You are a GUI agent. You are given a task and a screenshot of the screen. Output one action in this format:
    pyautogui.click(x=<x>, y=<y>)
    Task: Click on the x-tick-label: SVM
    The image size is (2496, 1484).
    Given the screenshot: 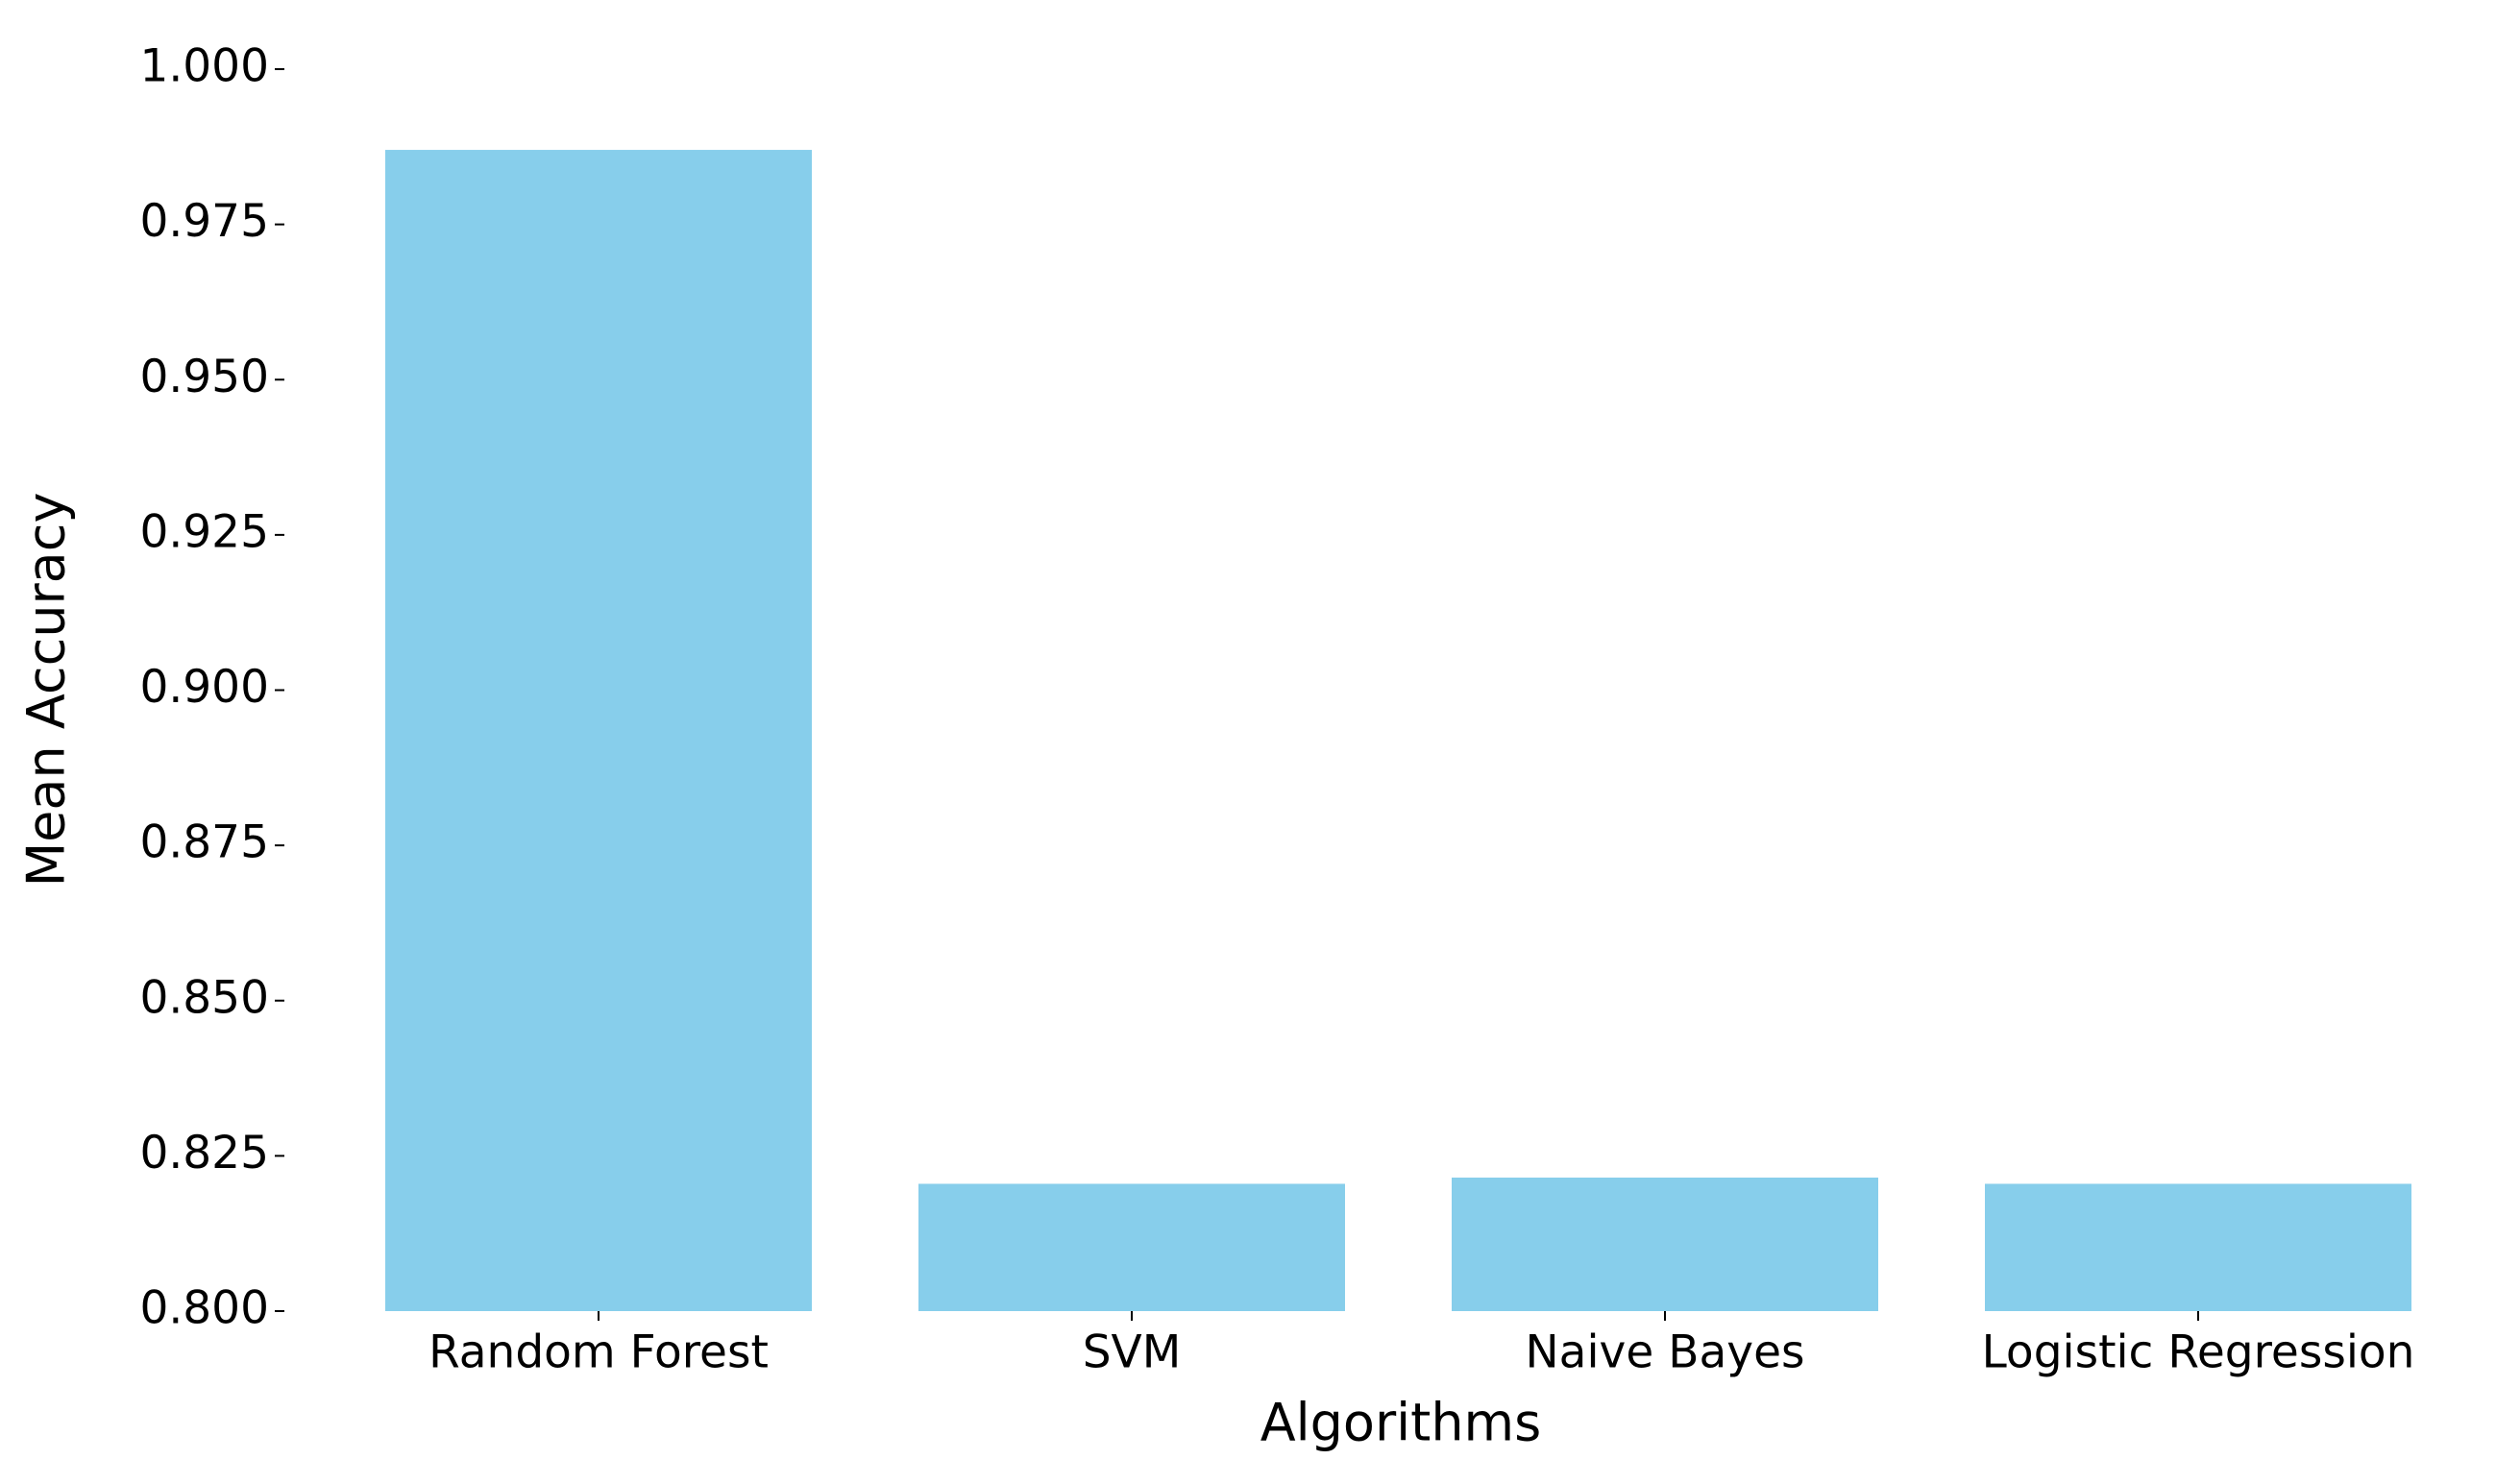 What is the action you would take?
    pyautogui.click(x=1132, y=1352)
    